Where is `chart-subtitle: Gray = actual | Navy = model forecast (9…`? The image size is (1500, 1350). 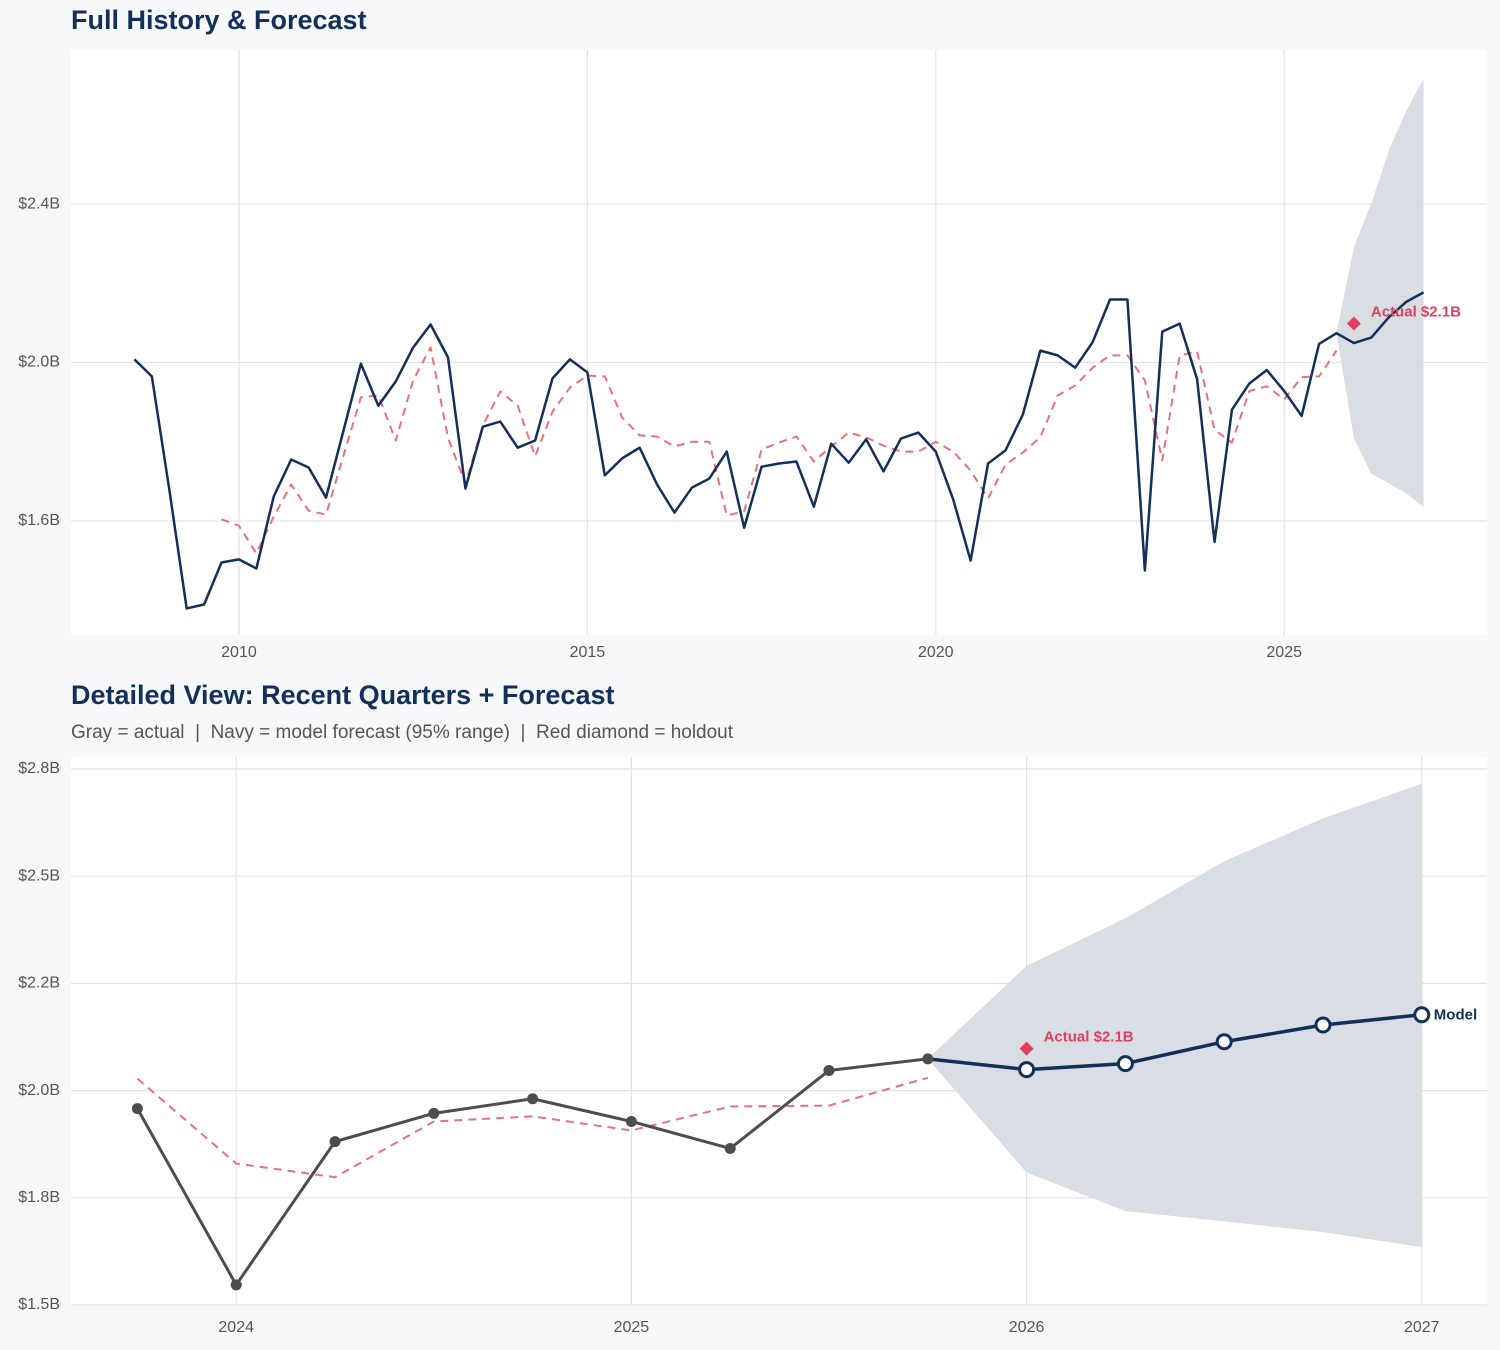
chart-subtitle: Gray = actual | Navy = model forecast (9… is located at coordinates (402, 732).